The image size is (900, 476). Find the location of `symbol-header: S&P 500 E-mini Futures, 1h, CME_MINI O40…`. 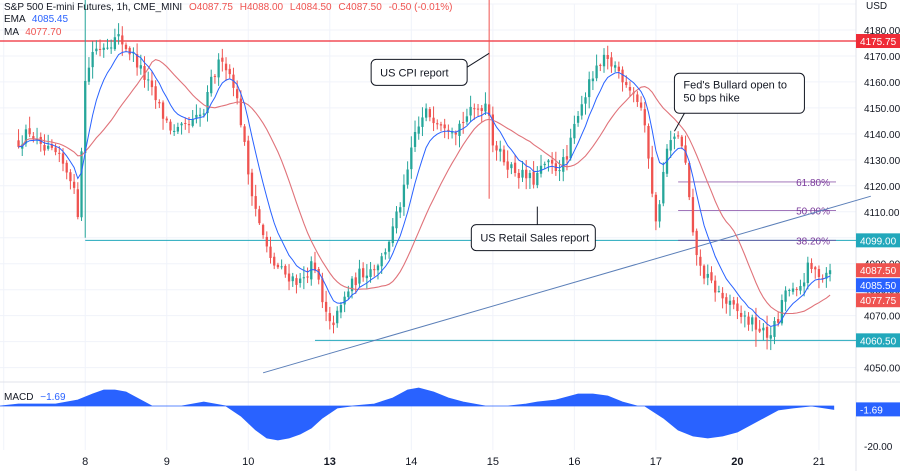

symbol-header: S&P 500 E-mini Futures, 1h, CME_MINI O40… is located at coordinates (228, 8).